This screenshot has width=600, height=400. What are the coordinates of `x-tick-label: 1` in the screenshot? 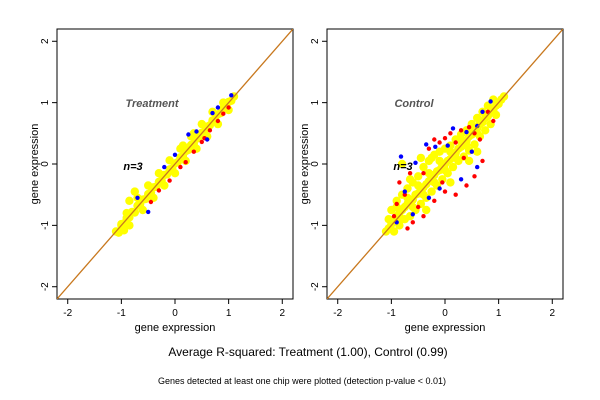 It's located at (499, 313).